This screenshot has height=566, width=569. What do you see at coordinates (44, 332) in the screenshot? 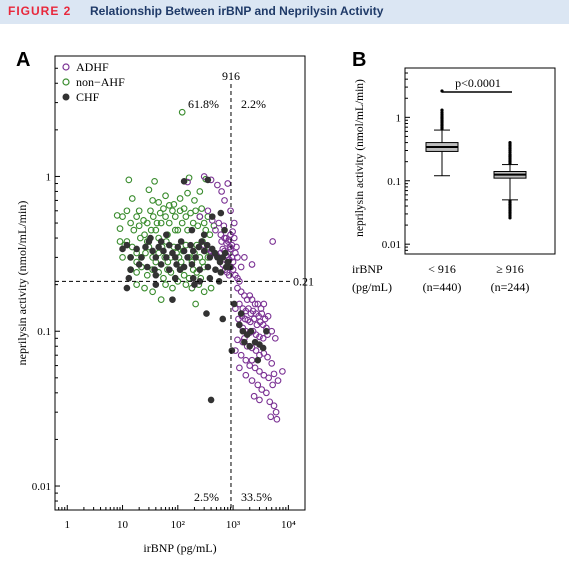
I see `y-tick-label: 0.1` at bounding box center [44, 332].